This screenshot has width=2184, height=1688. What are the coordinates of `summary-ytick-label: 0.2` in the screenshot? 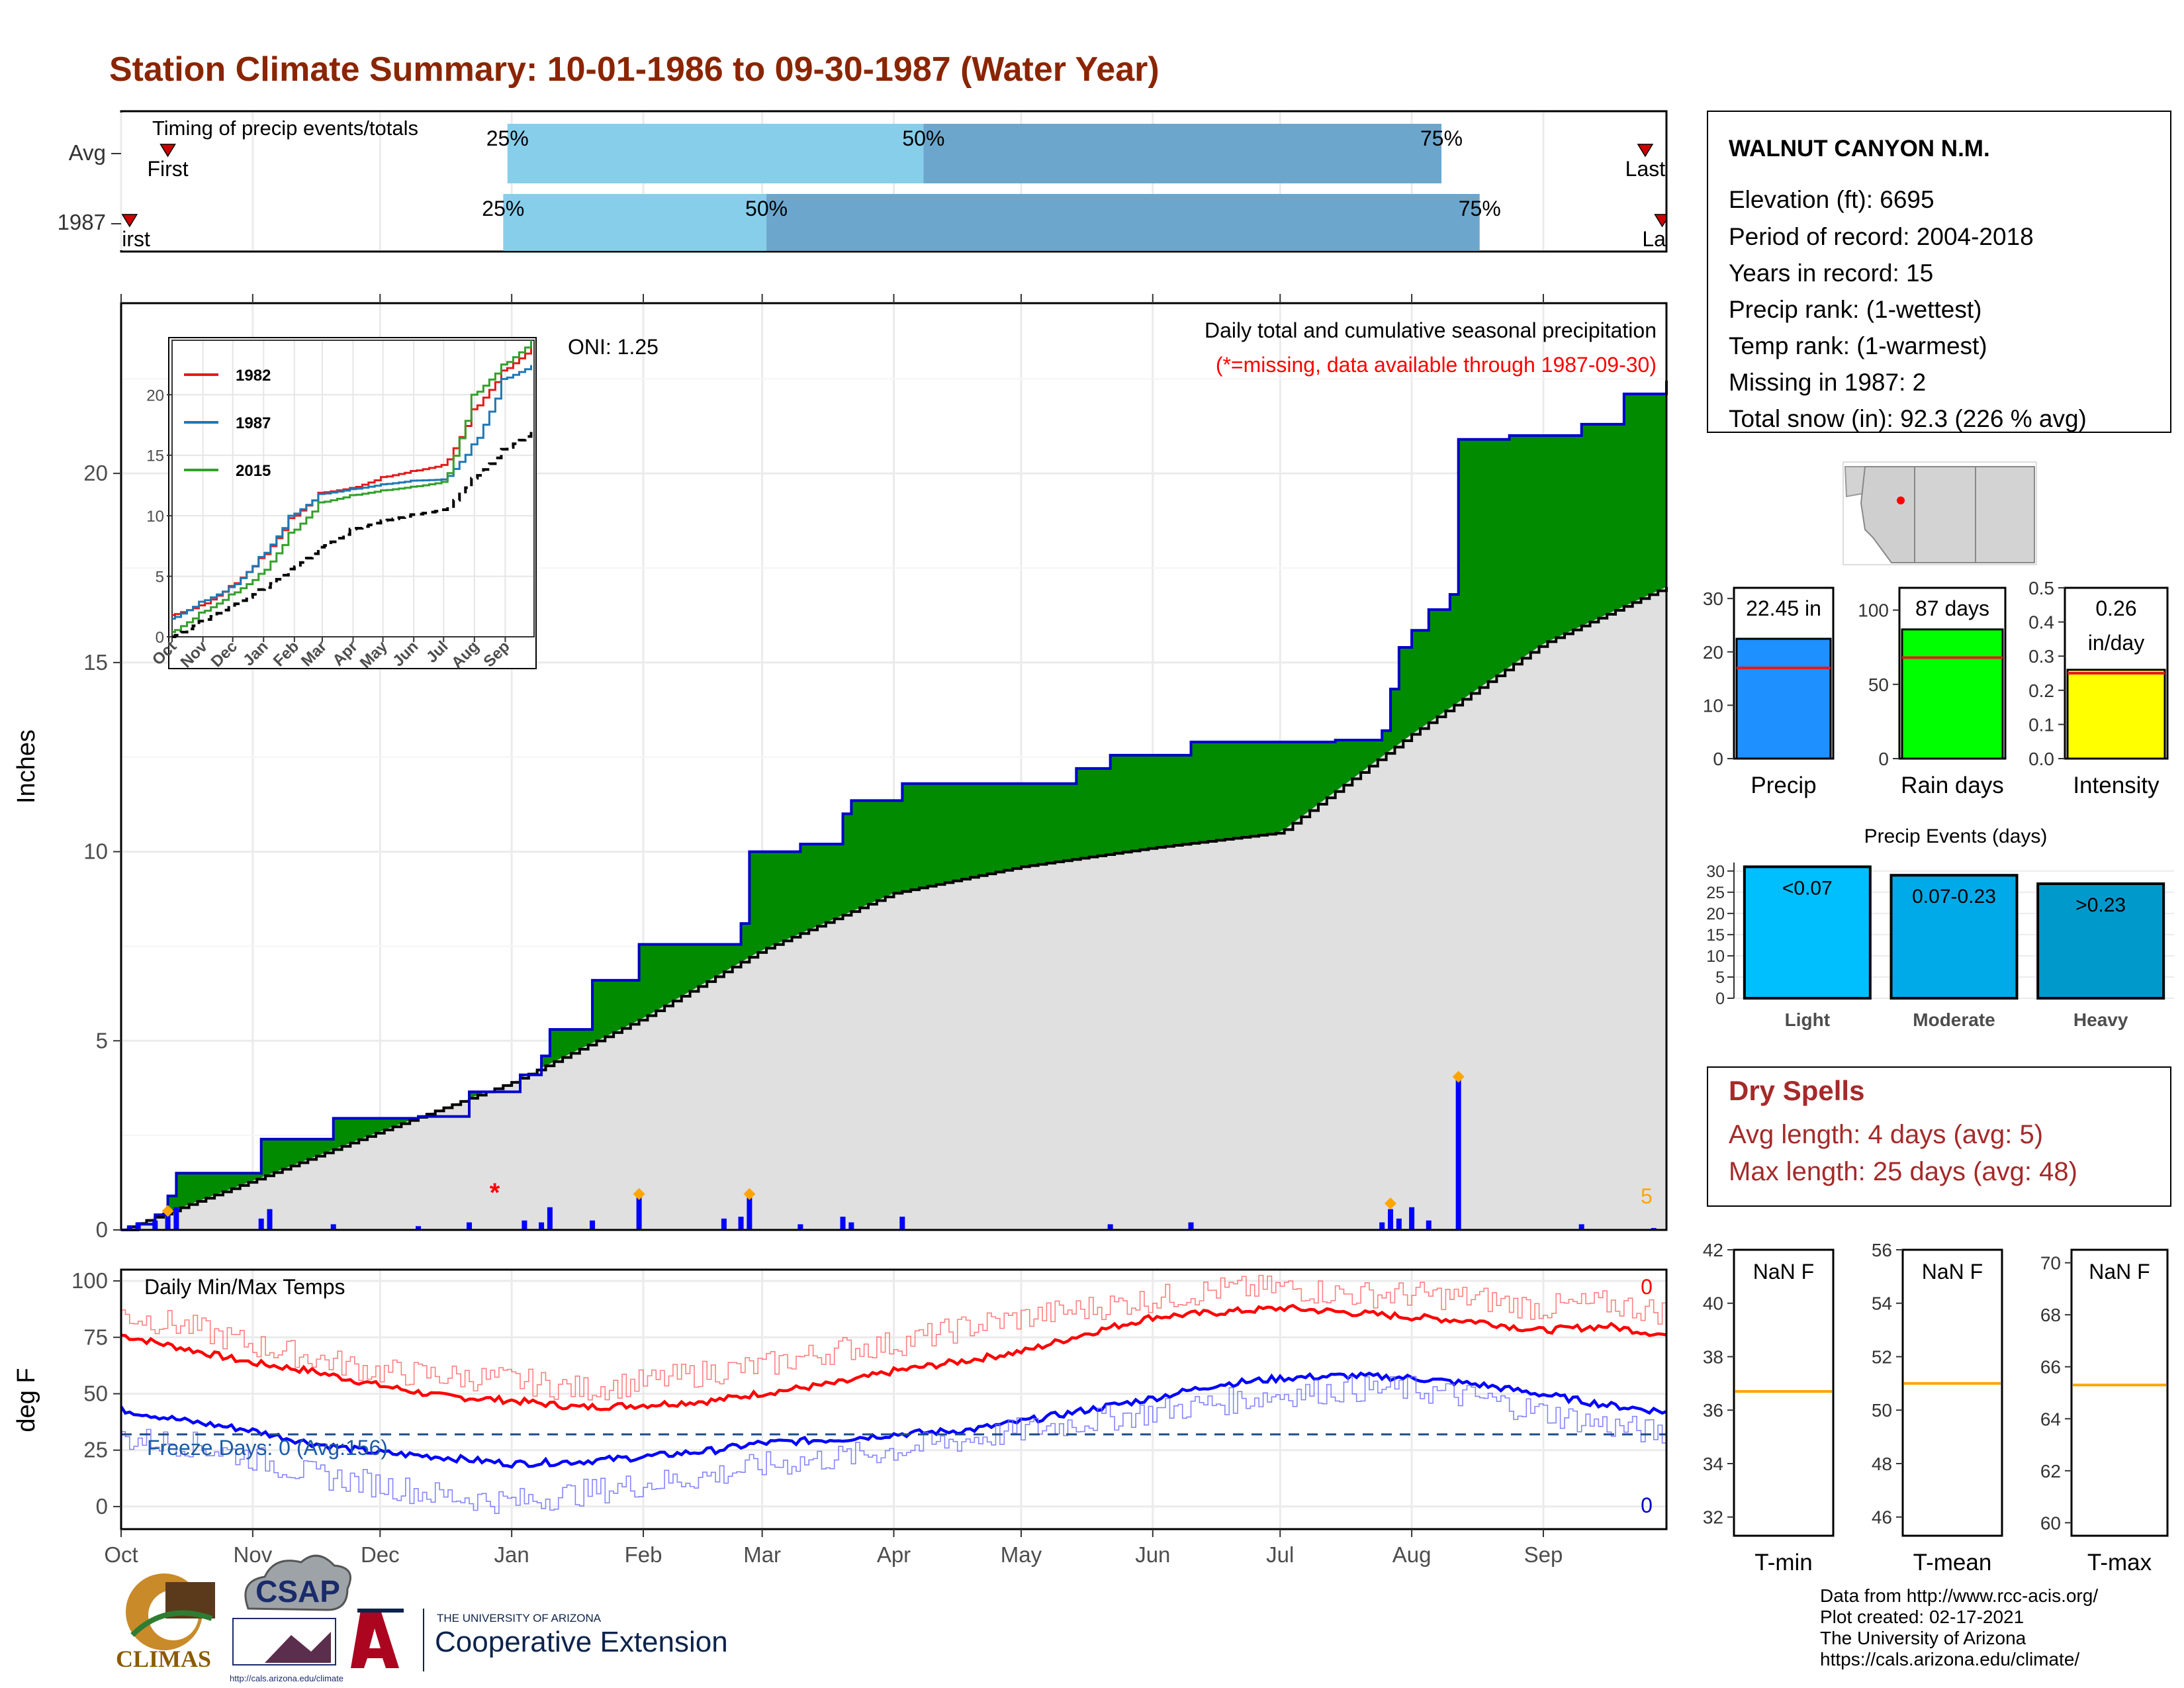 It's located at (2041, 690).